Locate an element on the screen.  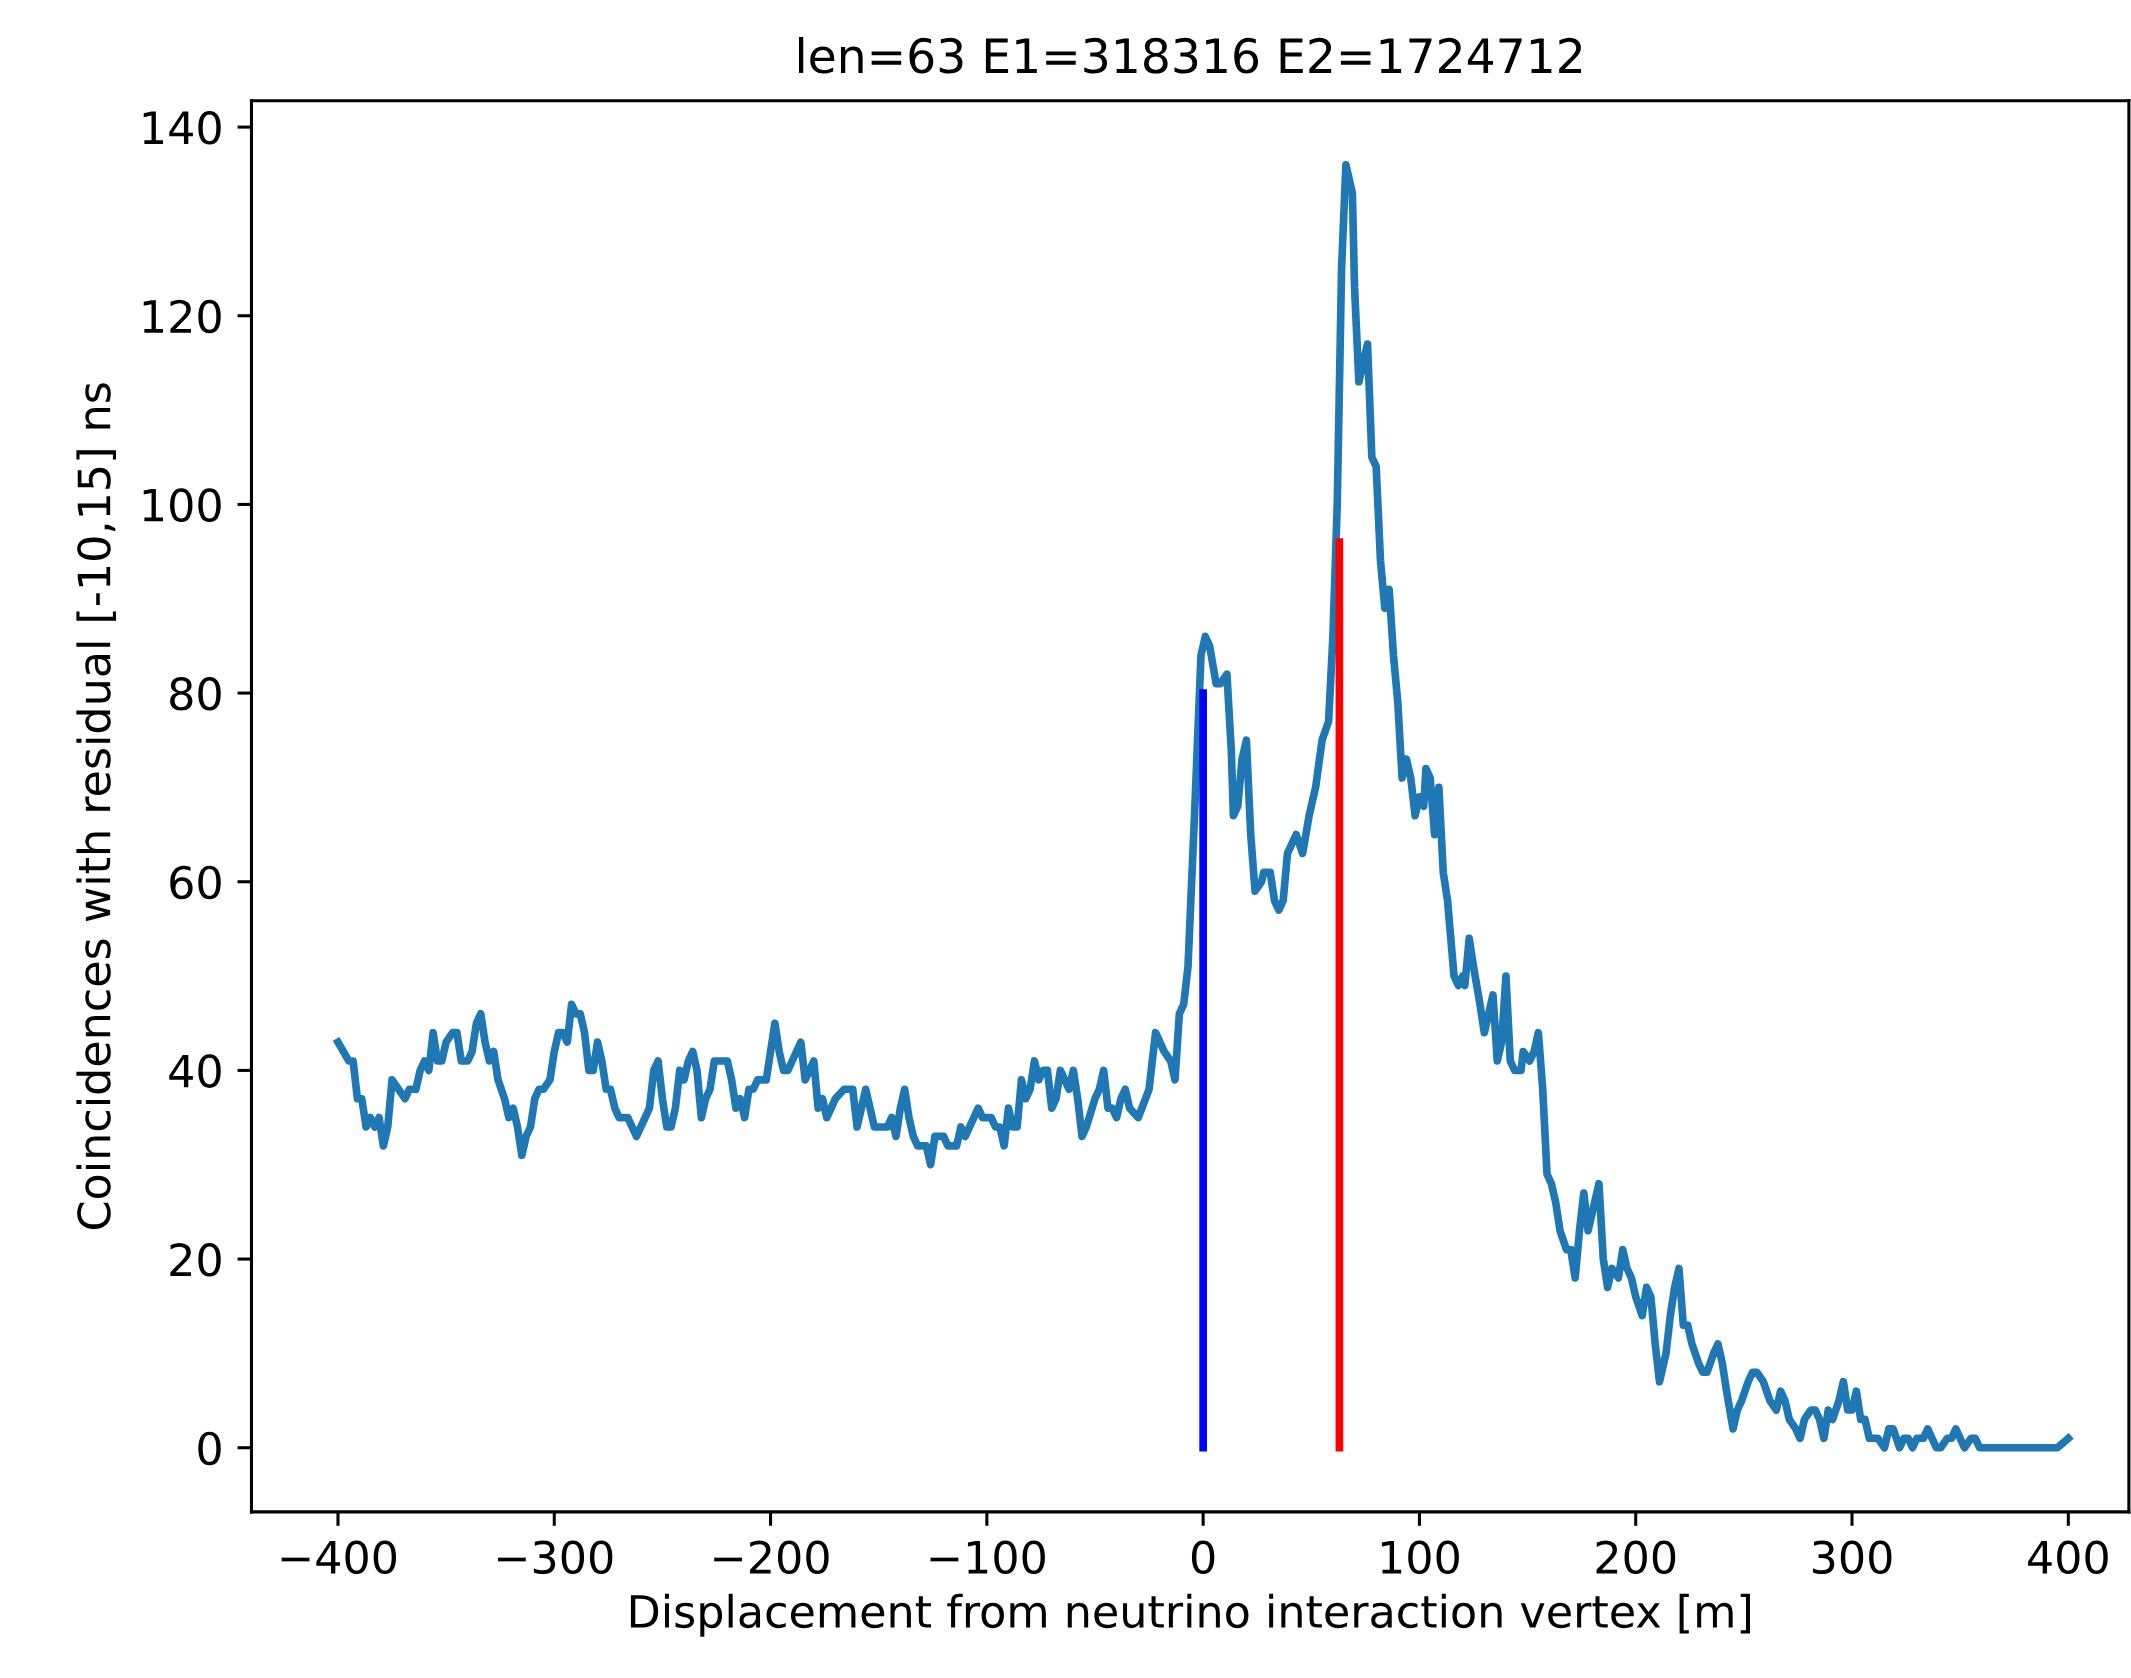
x-axis-title: Displacement from neutrino interaction vertex [m] is located at coordinates (1190, 1615).